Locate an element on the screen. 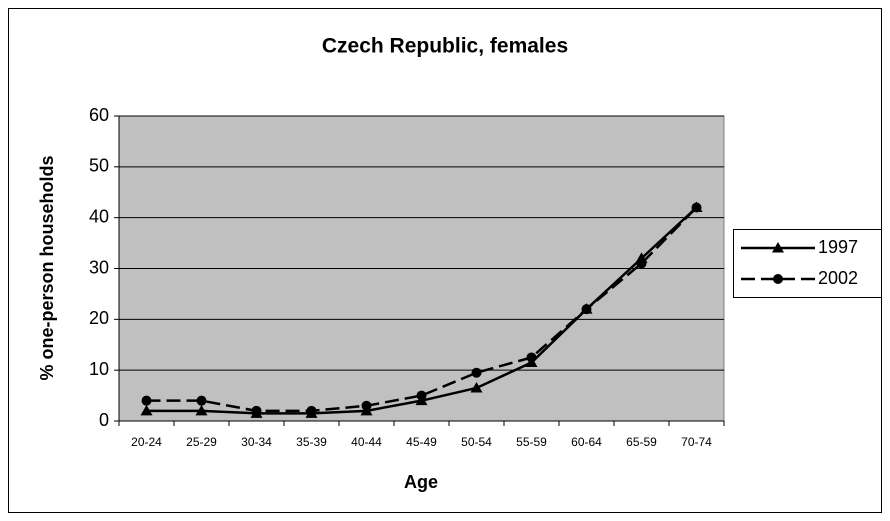 Image resolution: width=890 pixels, height=521 pixels. x-tick-label: 40-44 is located at coordinates (366, 442).